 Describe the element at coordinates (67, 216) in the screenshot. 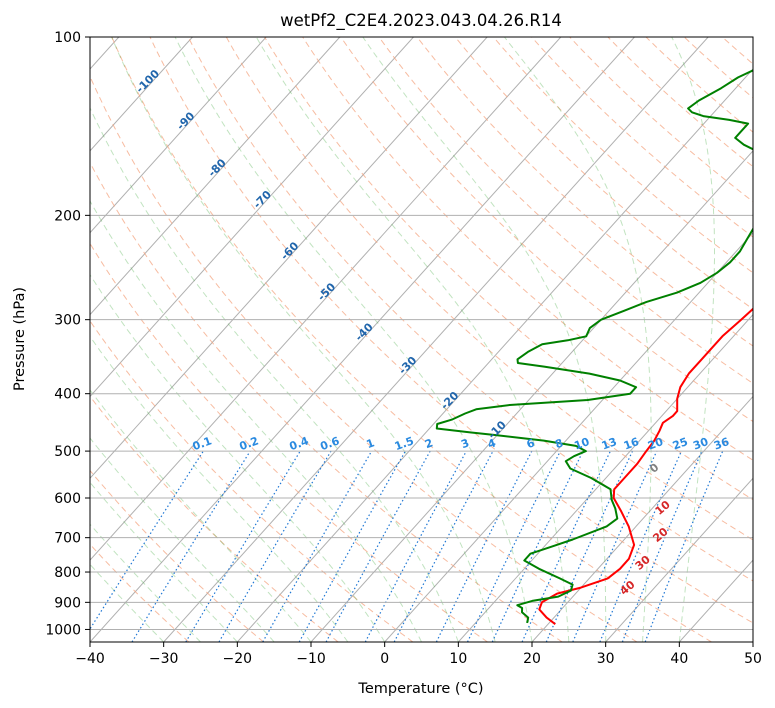

I see `y-tick-label: 200` at that location.